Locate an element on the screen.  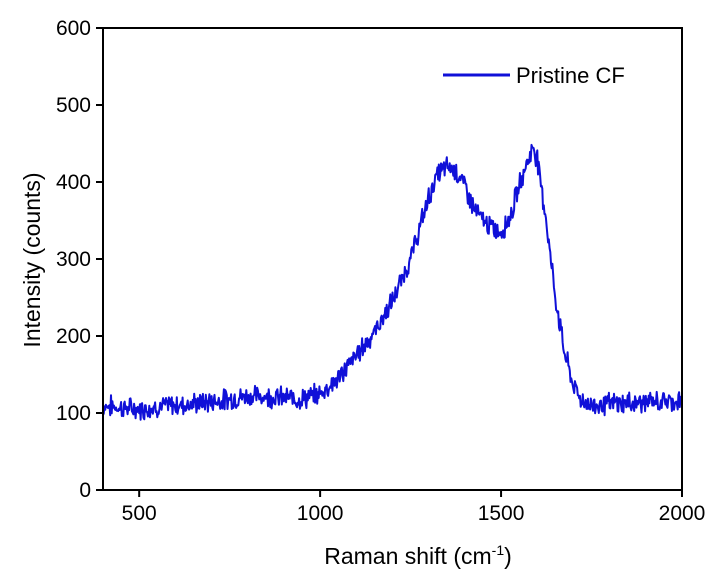
legend: Pristine CF is located at coordinates (534, 75).